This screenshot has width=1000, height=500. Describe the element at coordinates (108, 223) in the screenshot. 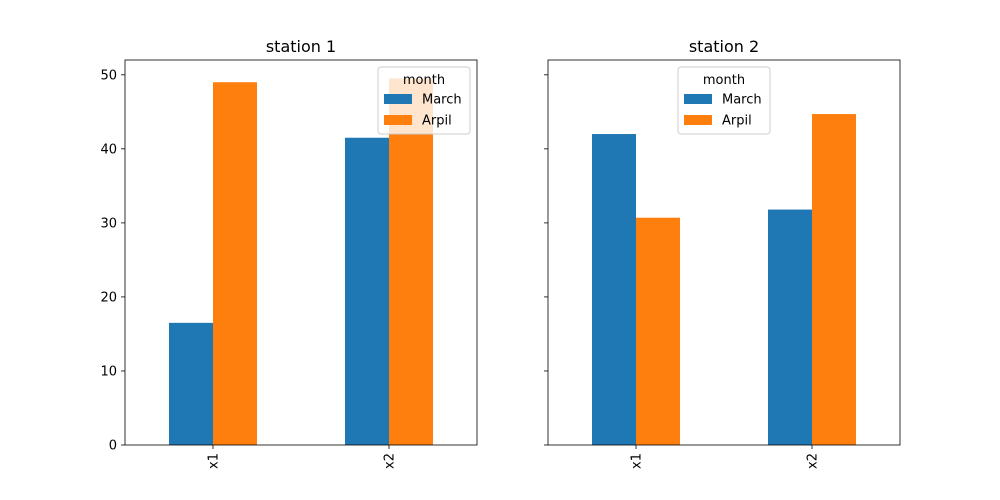

I see `y-tick-label: 30` at that location.